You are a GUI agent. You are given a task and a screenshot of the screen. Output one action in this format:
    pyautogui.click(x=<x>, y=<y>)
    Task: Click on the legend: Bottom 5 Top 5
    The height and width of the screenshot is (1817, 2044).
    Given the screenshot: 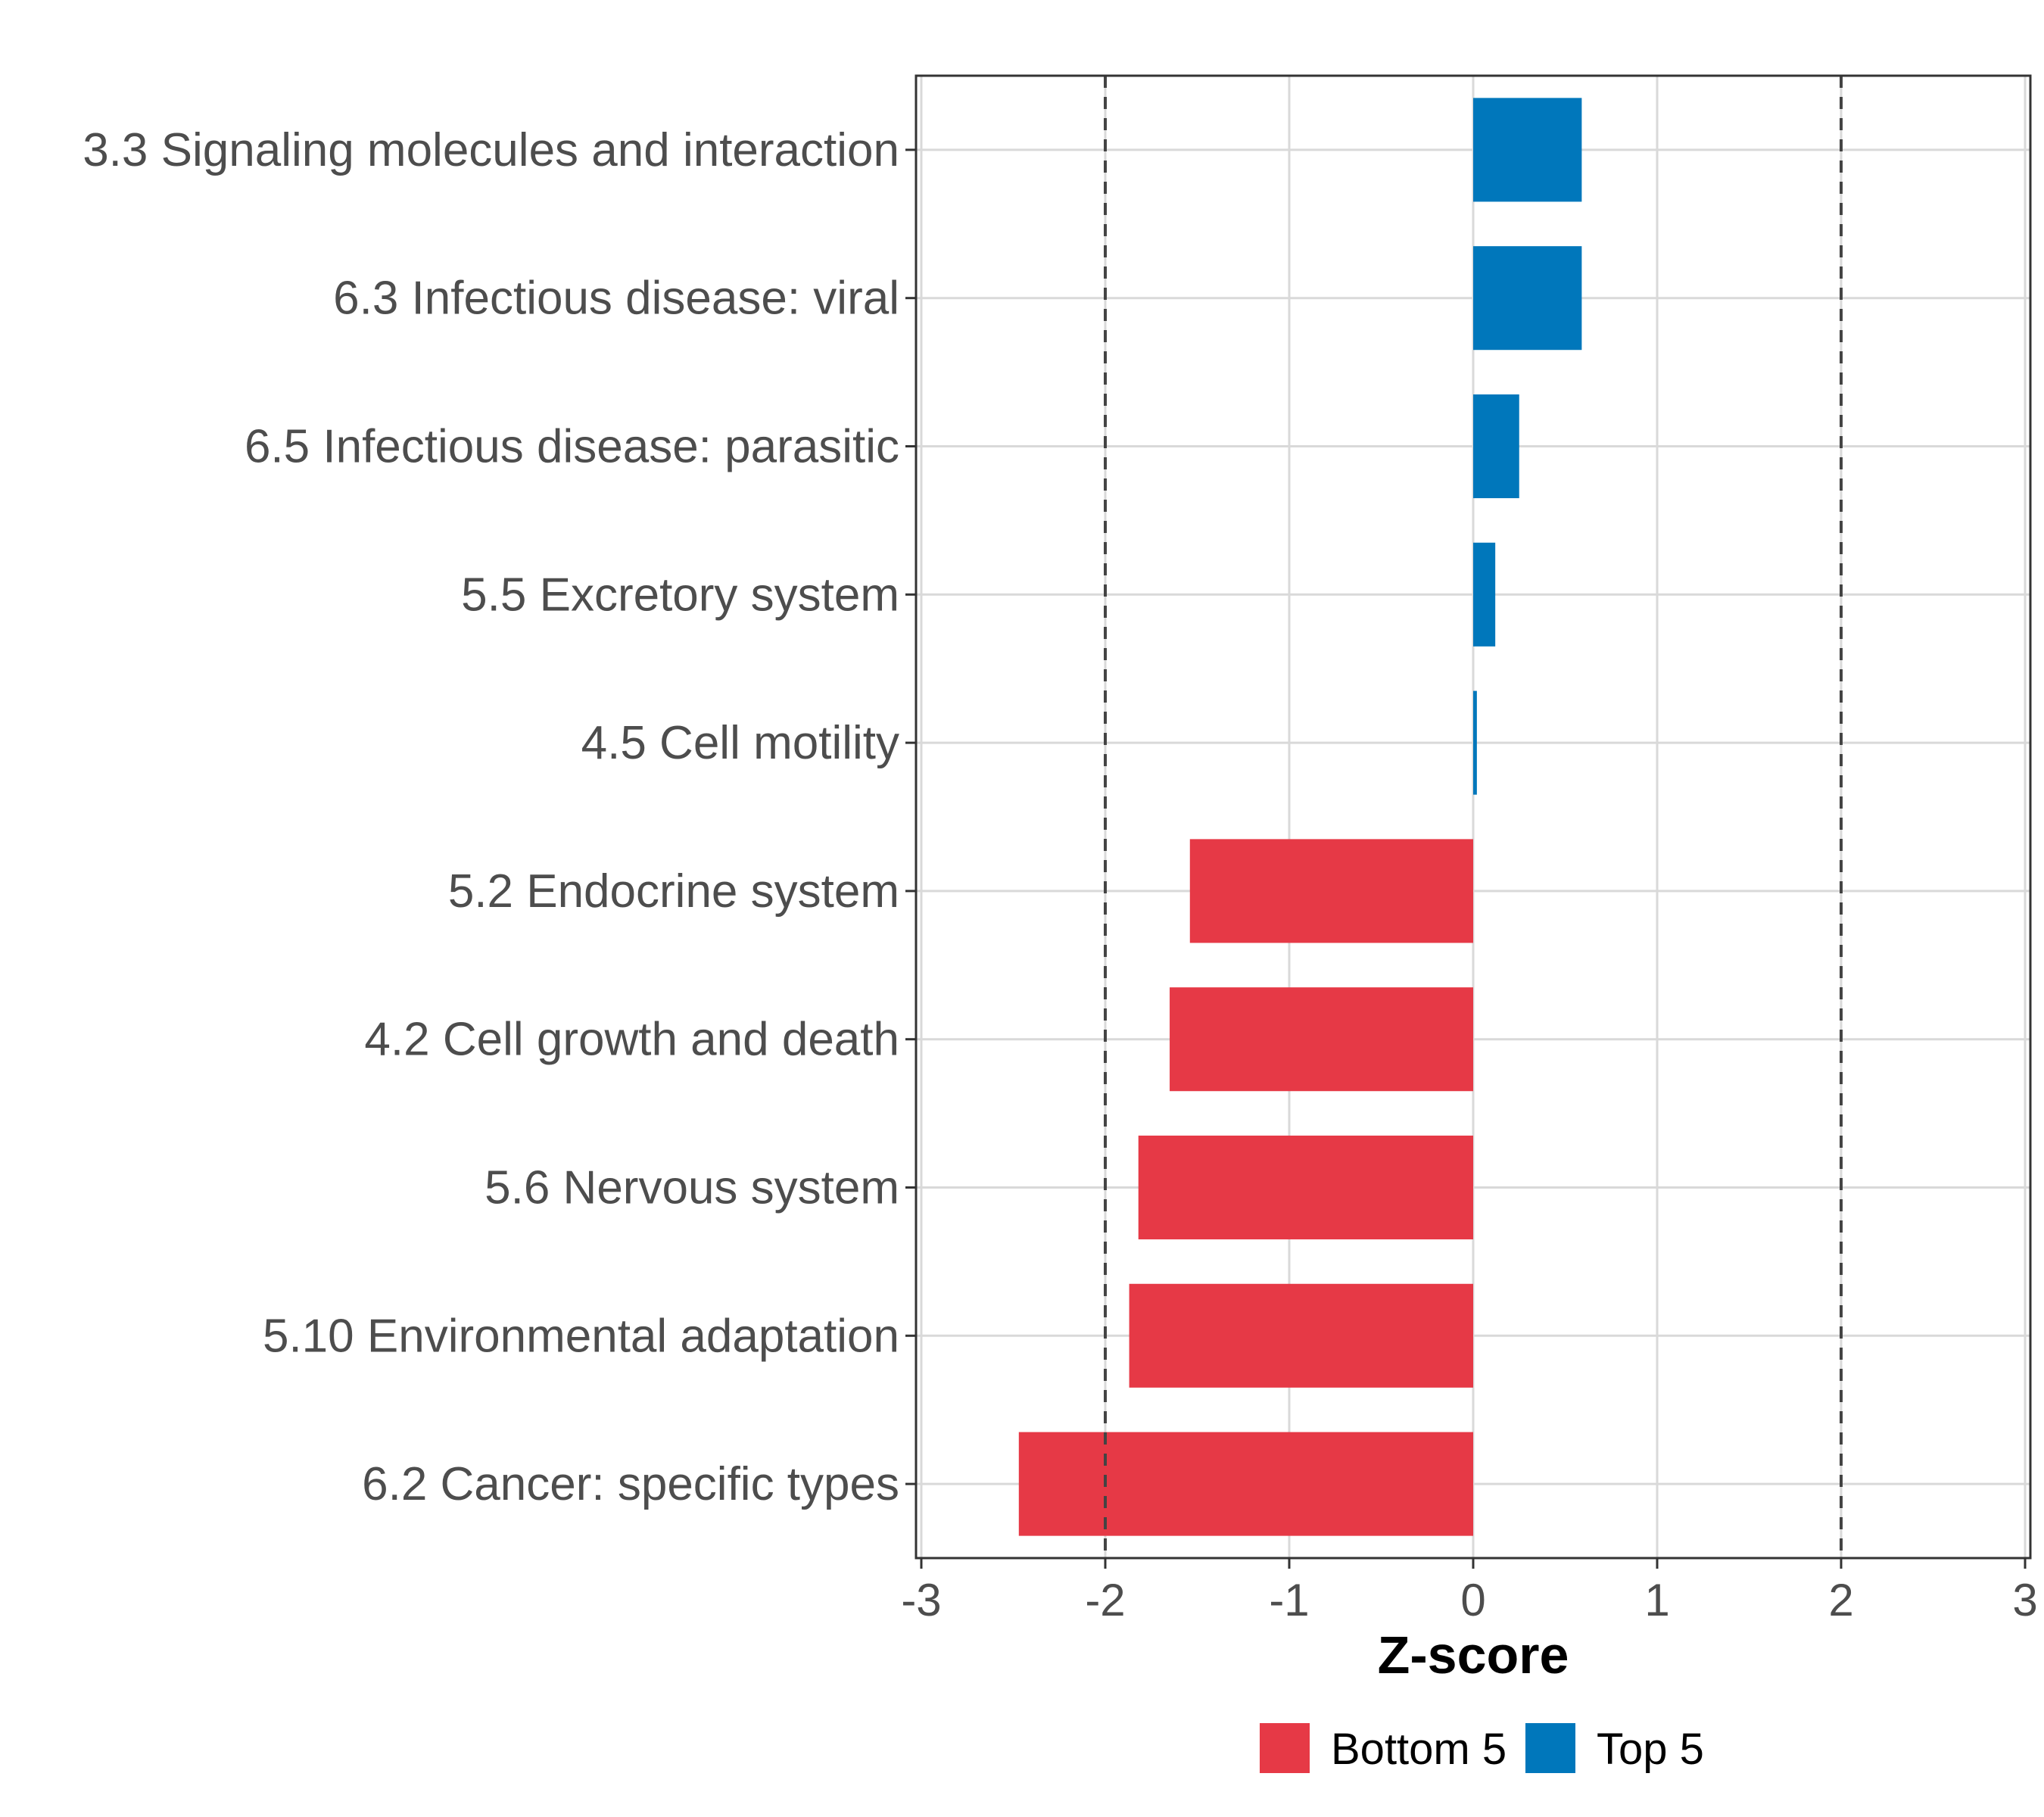 What is the action you would take?
    pyautogui.click(x=1482, y=1748)
    